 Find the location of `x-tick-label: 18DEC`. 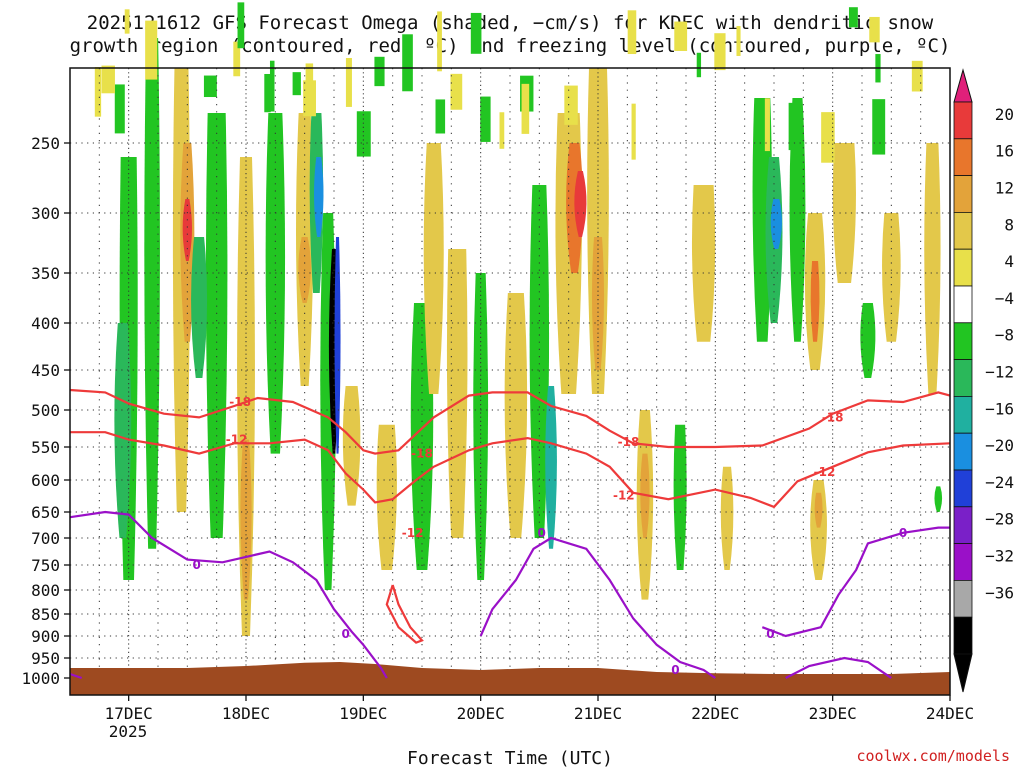

x-tick-label: 18DEC is located at coordinates (246, 713).